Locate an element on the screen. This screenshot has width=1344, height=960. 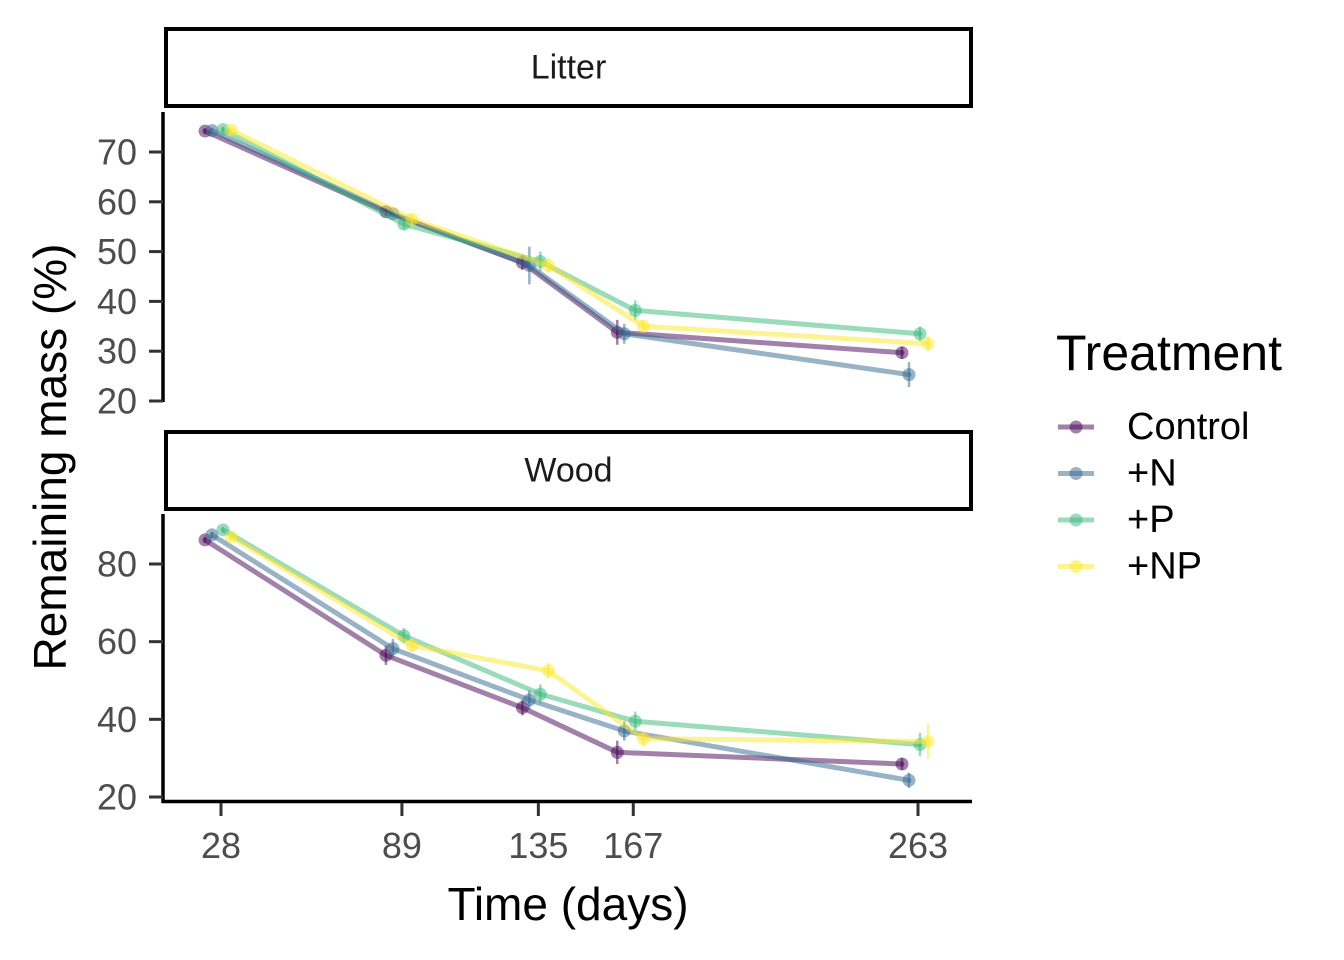
line-wood-plus-n is located at coordinates (560, 657).